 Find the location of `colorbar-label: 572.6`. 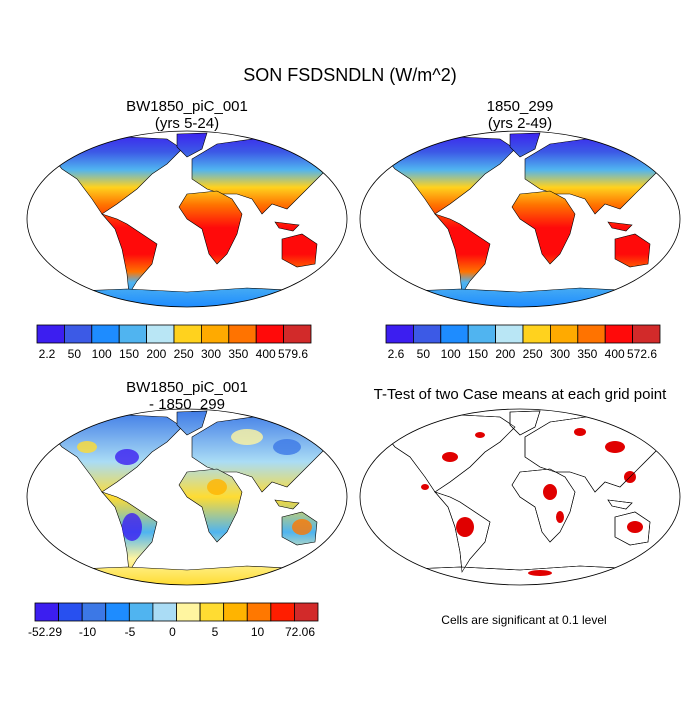

colorbar-label: 572.6 is located at coordinates (642, 354).